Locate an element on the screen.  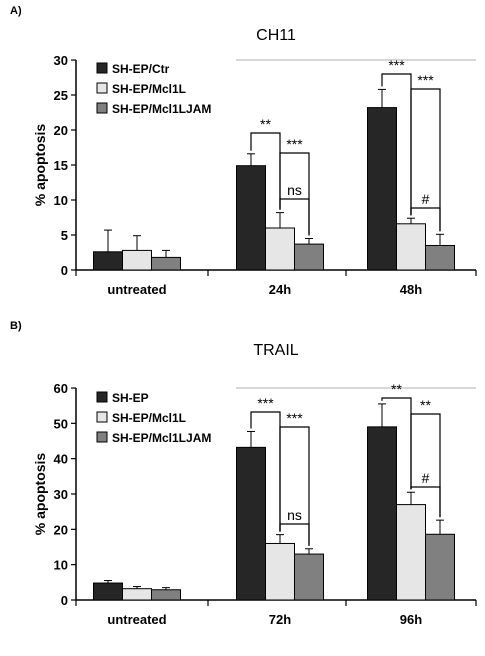
chart2-category-label: untreated is located at coordinates (136, 619).